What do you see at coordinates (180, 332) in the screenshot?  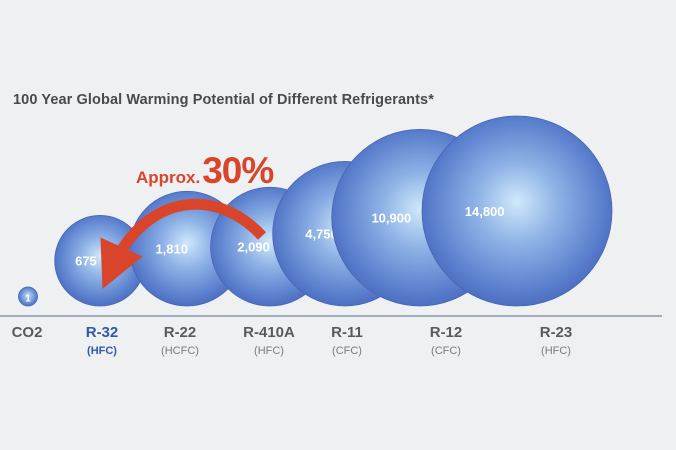 I see `tick-label-r-22: R-22` at bounding box center [180, 332].